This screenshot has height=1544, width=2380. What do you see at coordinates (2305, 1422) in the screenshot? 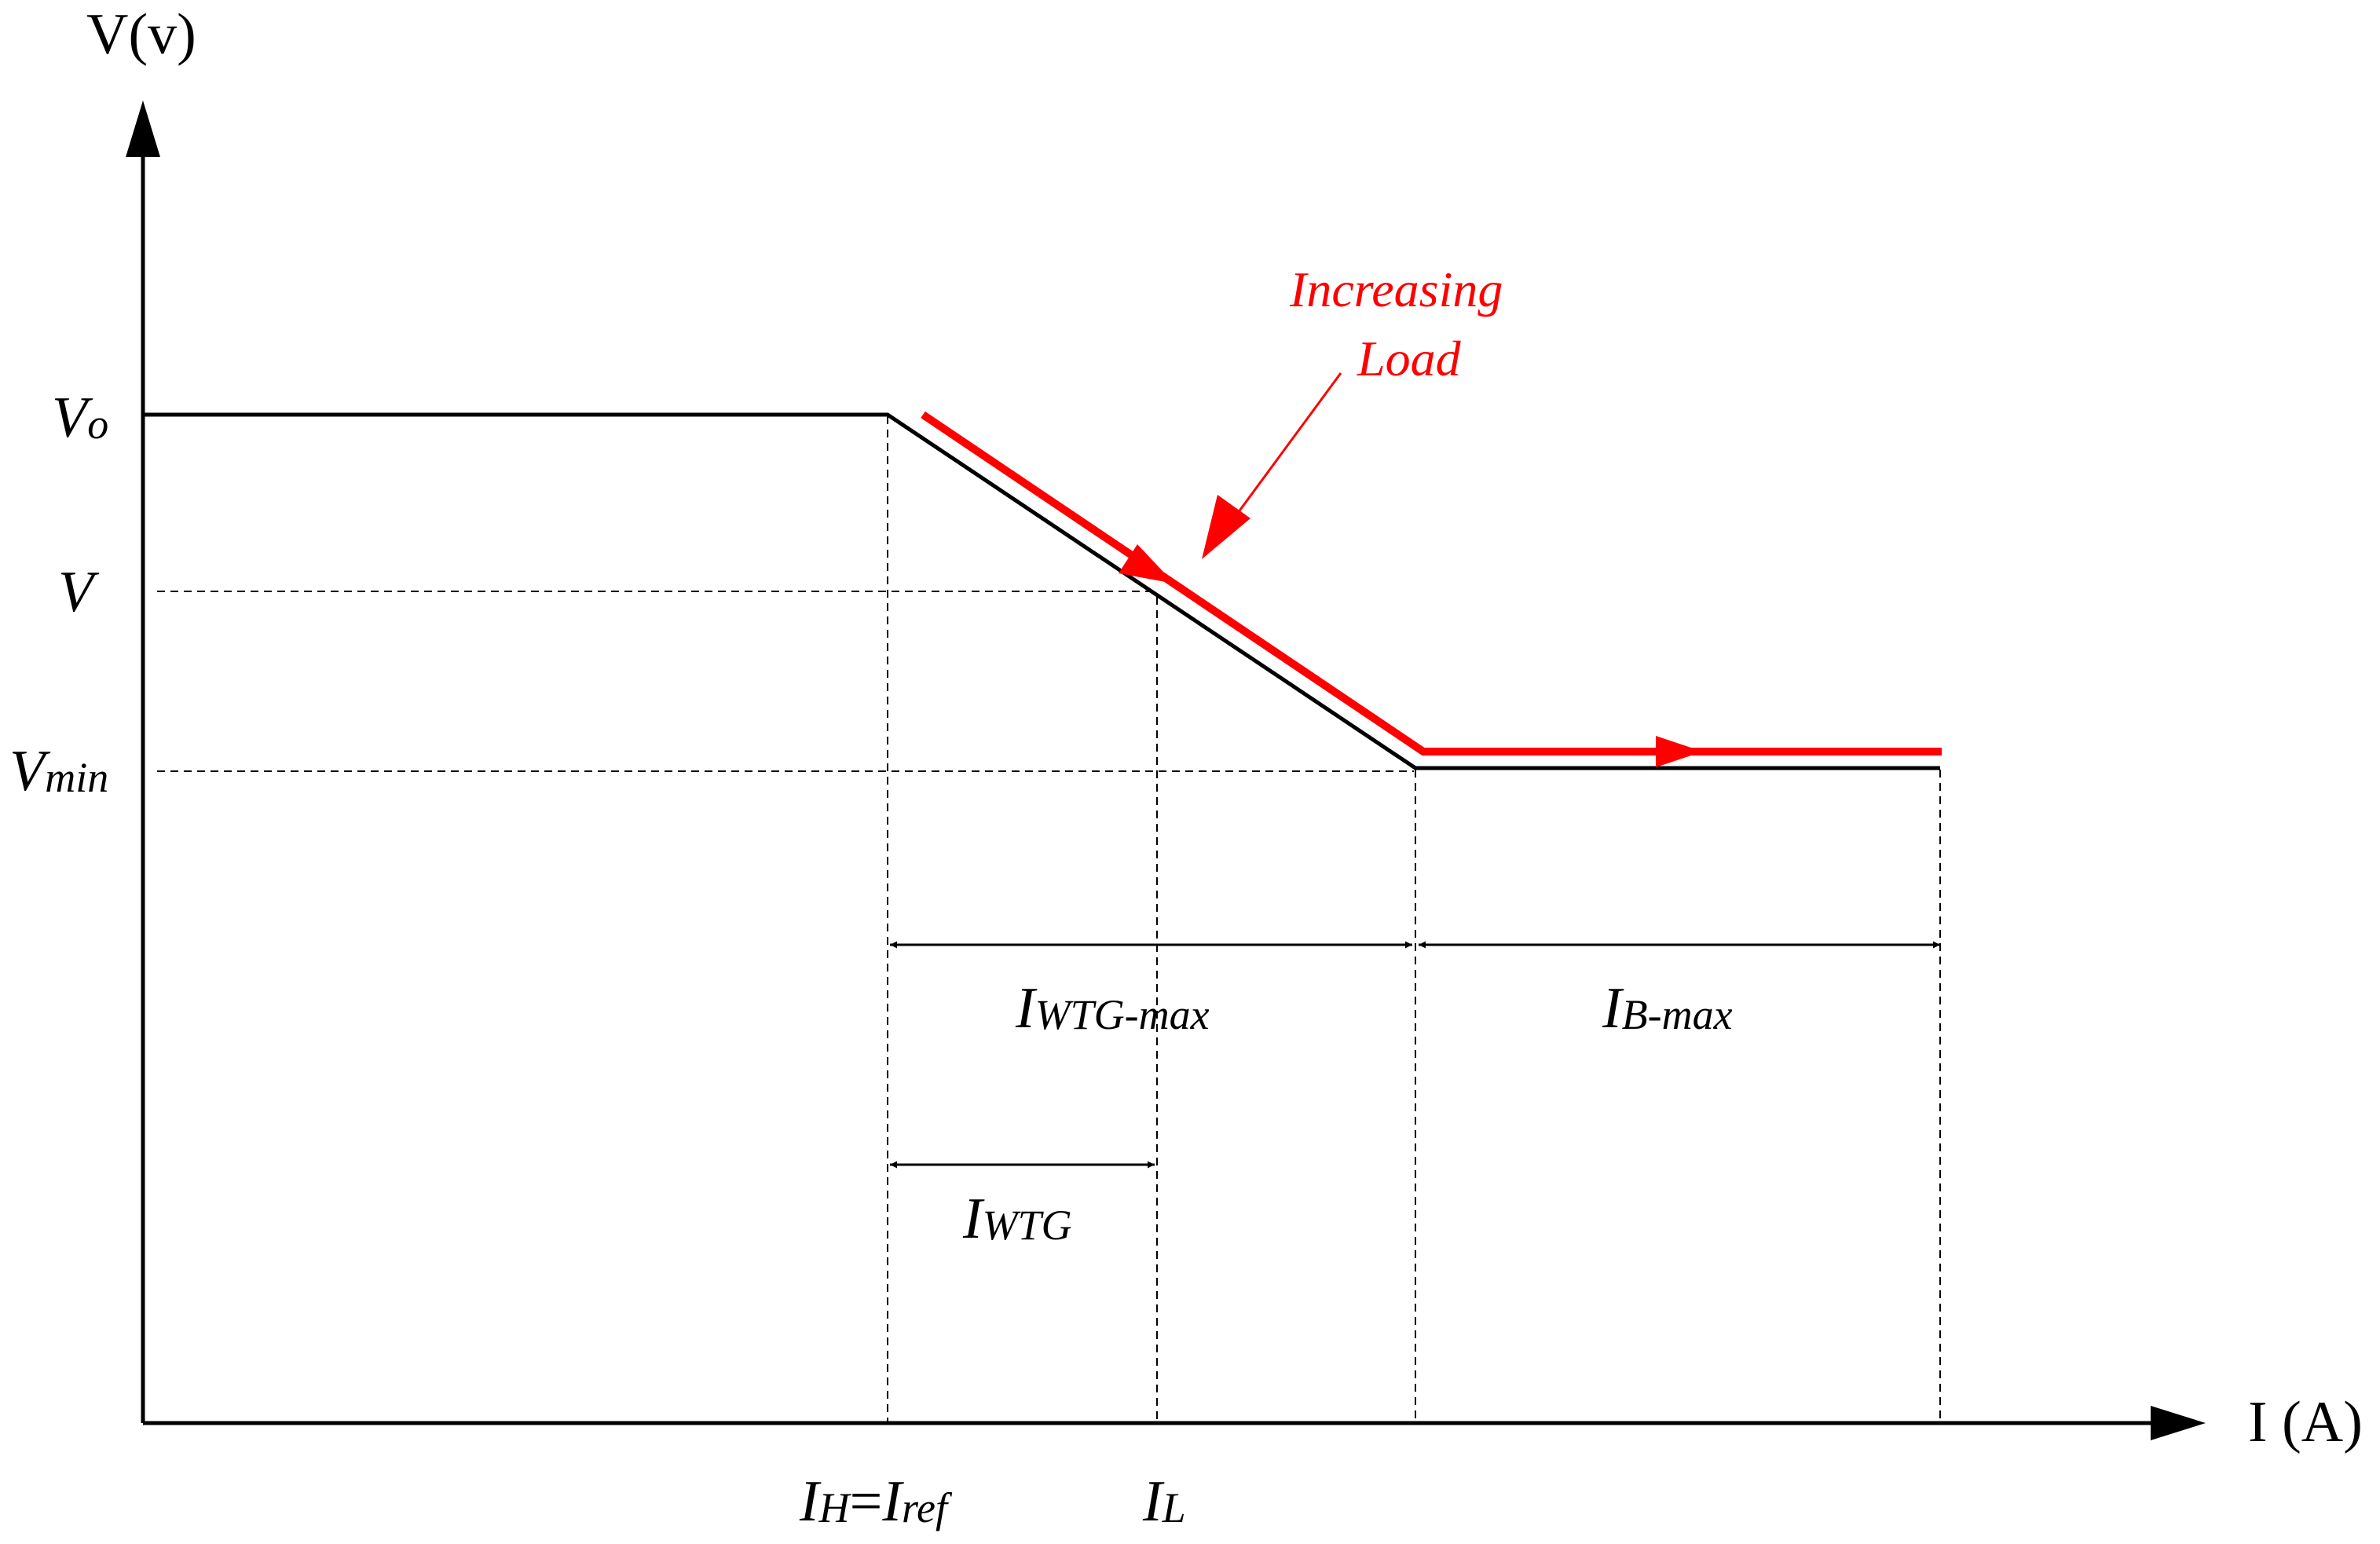
I see `x-axis-label: I (A)` at bounding box center [2305, 1422].